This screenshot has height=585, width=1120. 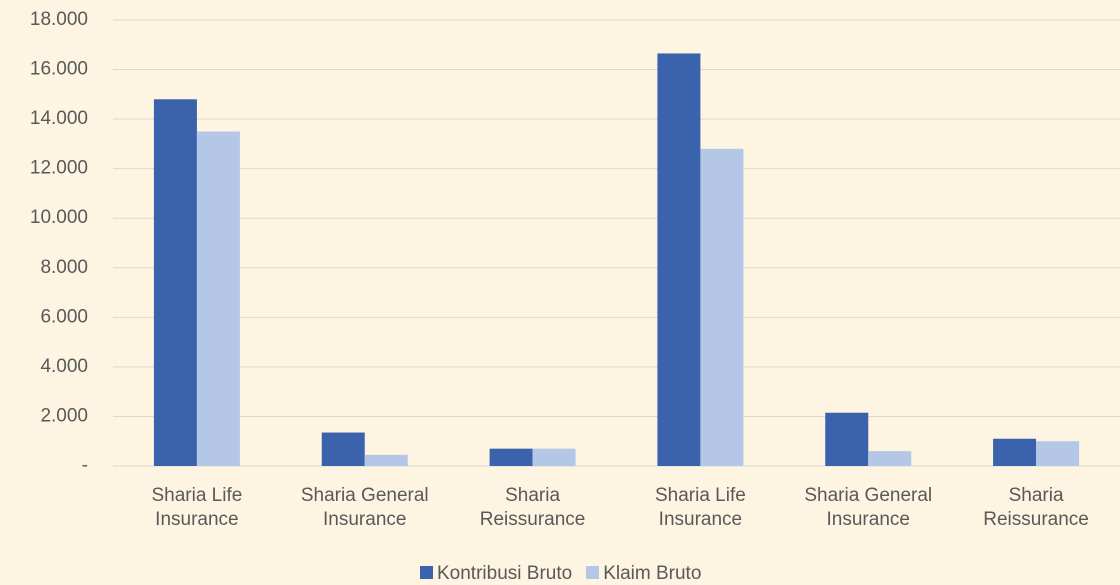 I want to click on y-tick-label: 4.000, so click(x=64, y=366).